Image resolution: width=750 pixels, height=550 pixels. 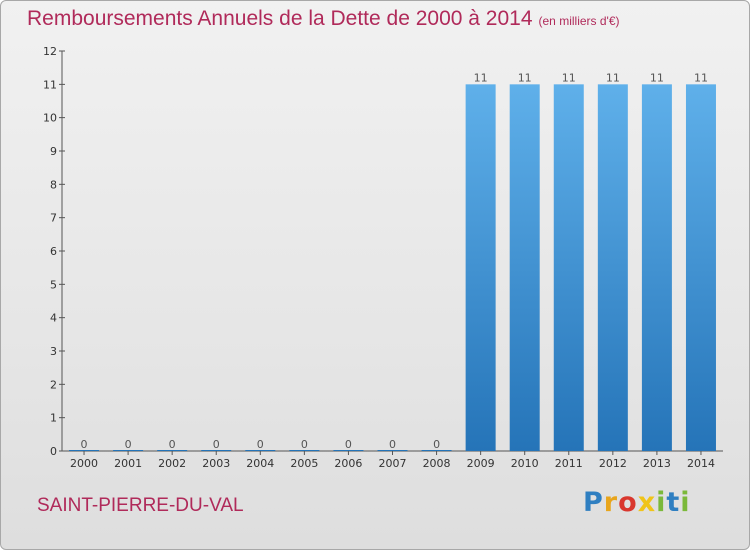 I want to click on y-tick-label: 3, so click(x=53, y=351).